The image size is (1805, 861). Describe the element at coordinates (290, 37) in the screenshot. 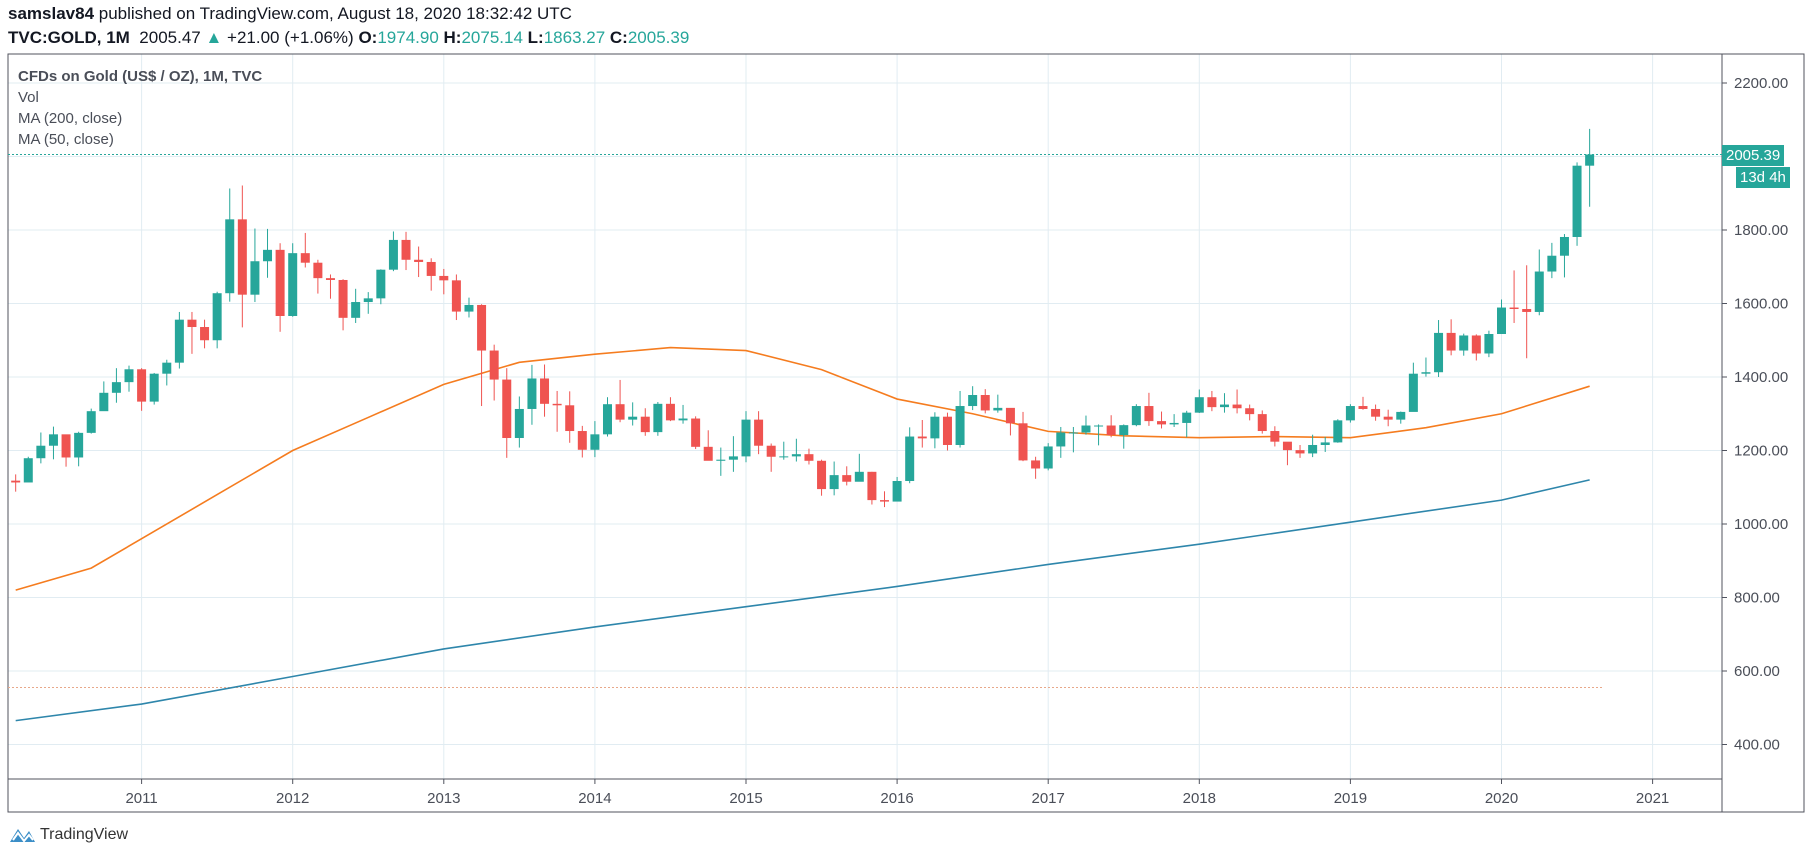

I see `change: +21.00 (+1.06%)` at that location.